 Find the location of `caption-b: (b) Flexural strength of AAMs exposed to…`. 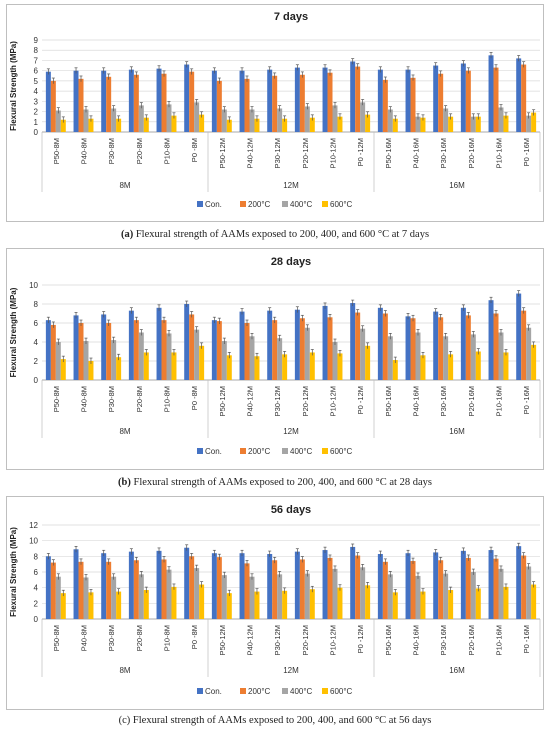

caption-b: (b) Flexural strength of AAMs exposed to… is located at coordinates (275, 482).